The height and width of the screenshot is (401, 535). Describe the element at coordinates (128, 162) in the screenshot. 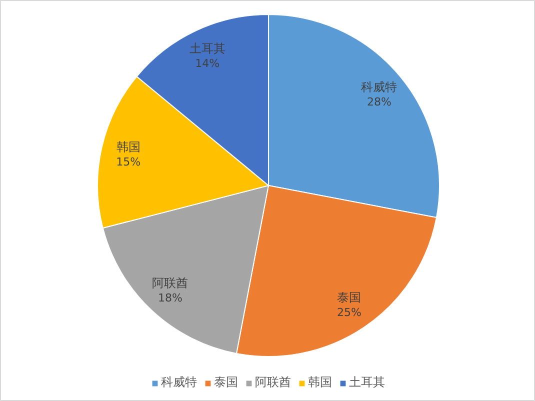

I see `data-label: 15%` at that location.